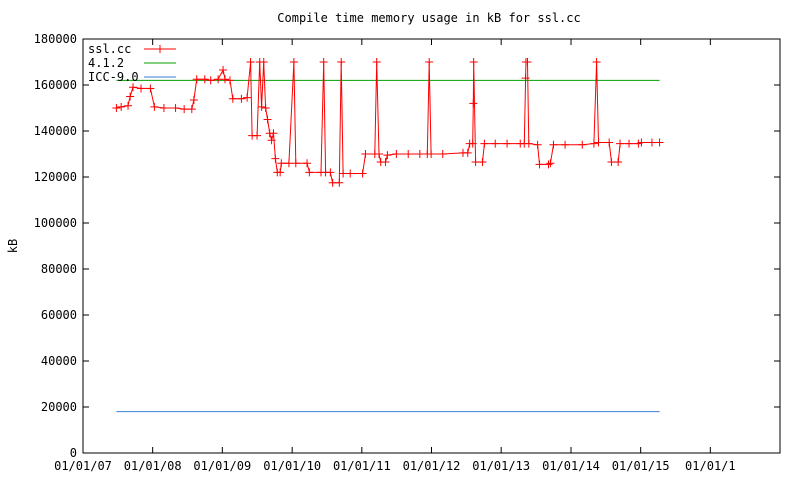 The height and width of the screenshot is (485, 800). What do you see at coordinates (59, 407) in the screenshot?
I see `y-tick-label: 20000` at bounding box center [59, 407].